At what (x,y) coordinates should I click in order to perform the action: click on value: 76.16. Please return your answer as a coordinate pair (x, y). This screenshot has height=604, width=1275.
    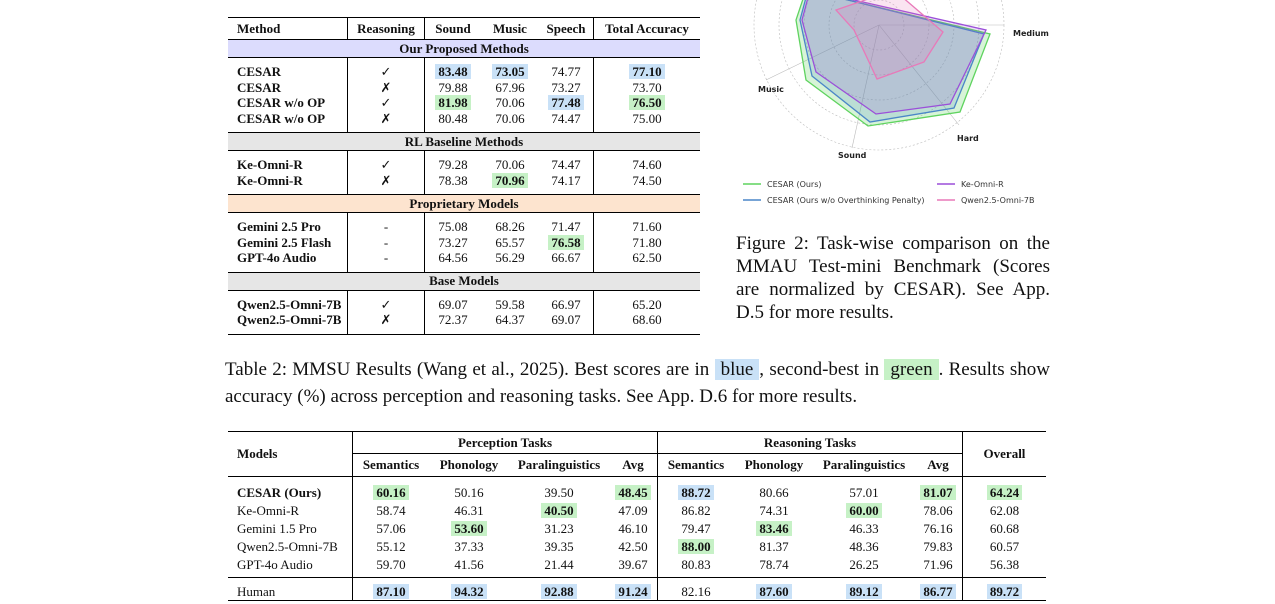
    Looking at the image, I should click on (938, 528).